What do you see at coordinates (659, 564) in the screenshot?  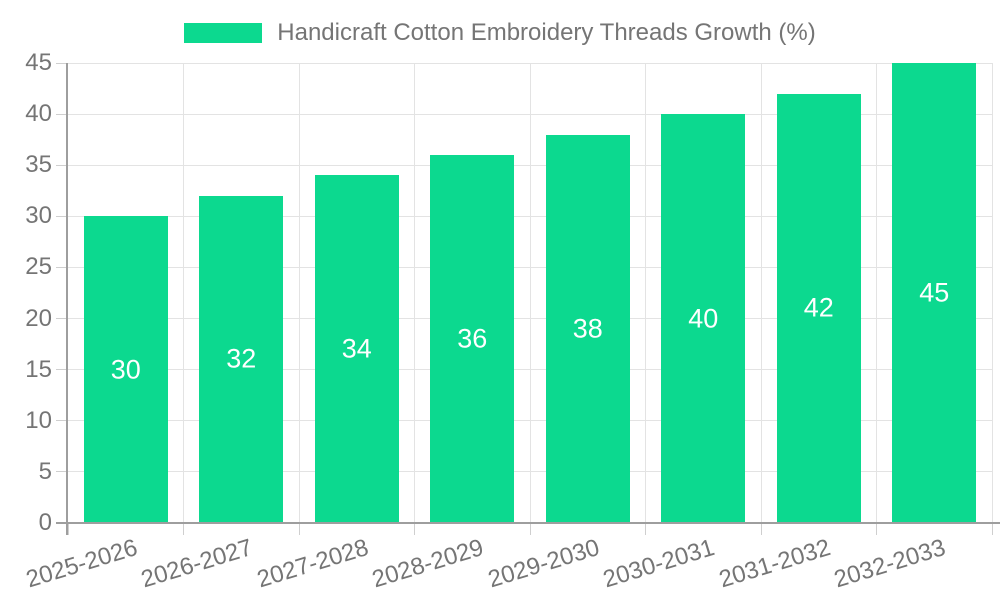 I see `x-axis-tick-label: 2030-2031` at bounding box center [659, 564].